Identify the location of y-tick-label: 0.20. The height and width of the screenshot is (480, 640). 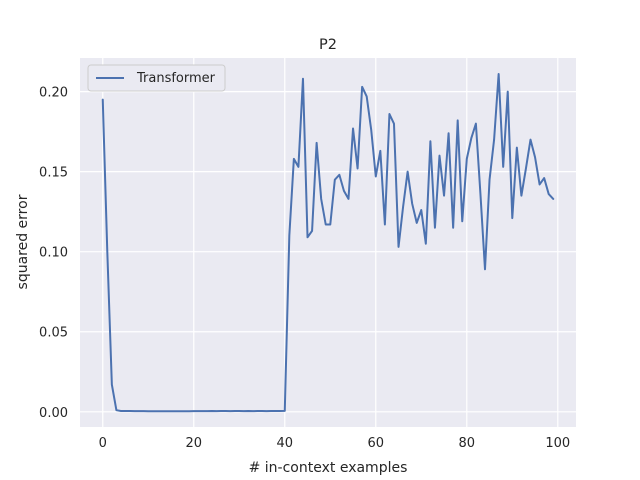
(53, 93).